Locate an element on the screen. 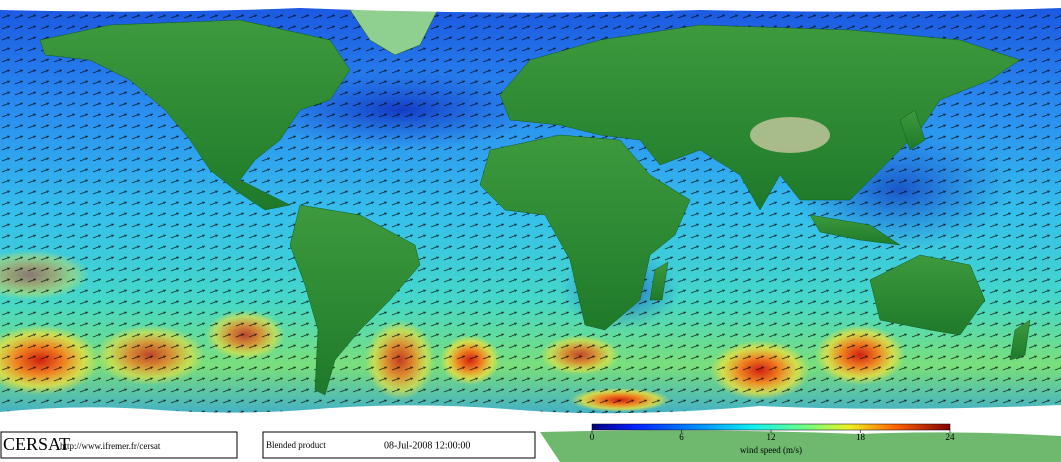  logo-box is located at coordinates (119, 445).